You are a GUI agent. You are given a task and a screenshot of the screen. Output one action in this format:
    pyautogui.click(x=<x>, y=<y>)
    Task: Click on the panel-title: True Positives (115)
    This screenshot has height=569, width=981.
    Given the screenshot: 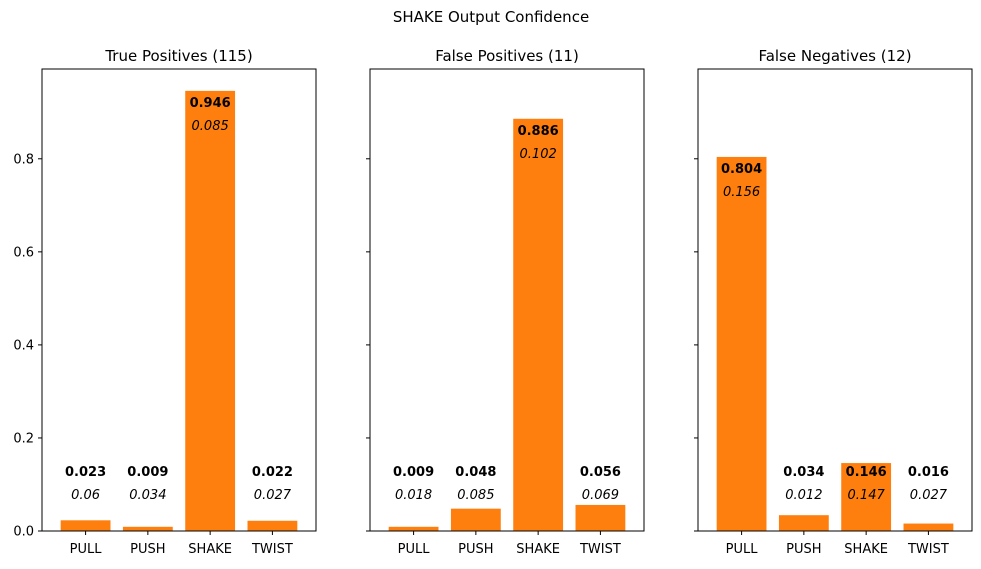 What is the action you would take?
    pyautogui.click(x=178, y=56)
    